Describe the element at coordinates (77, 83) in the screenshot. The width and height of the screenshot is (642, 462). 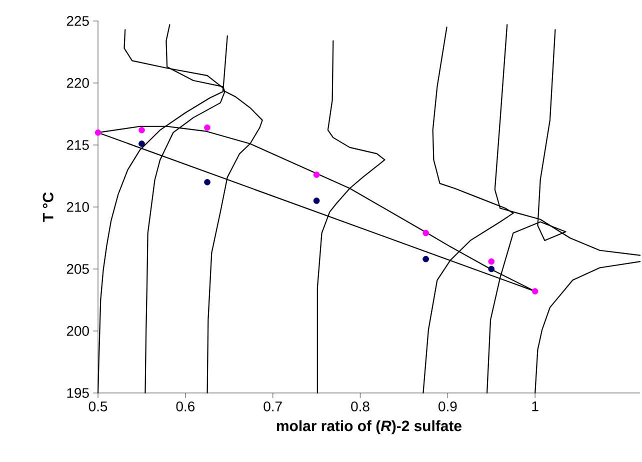
I see `y-tick-label: 220` at that location.